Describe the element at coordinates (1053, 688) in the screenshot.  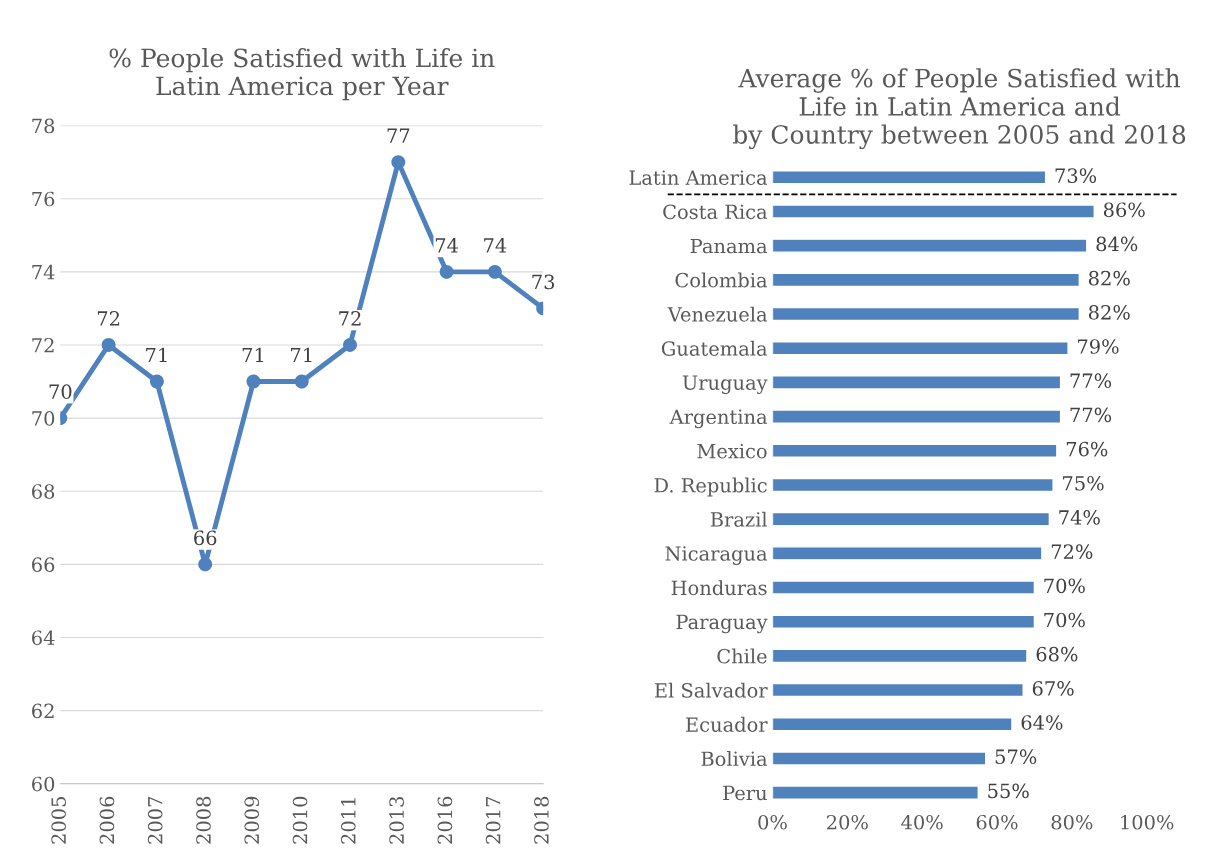
I see `data-label: 67%` at that location.